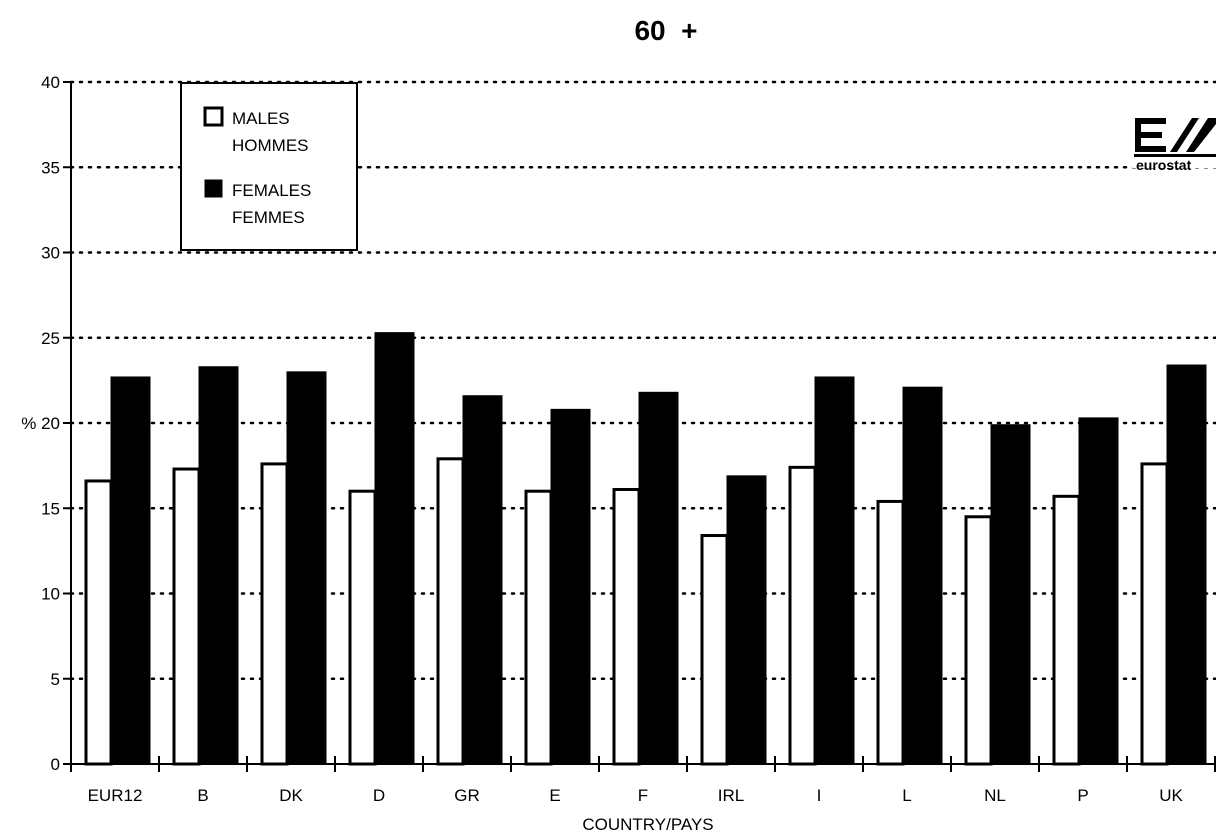 The height and width of the screenshot is (838, 1216). What do you see at coordinates (50, 167) in the screenshot?
I see `y-tick-label-35: 35` at bounding box center [50, 167].